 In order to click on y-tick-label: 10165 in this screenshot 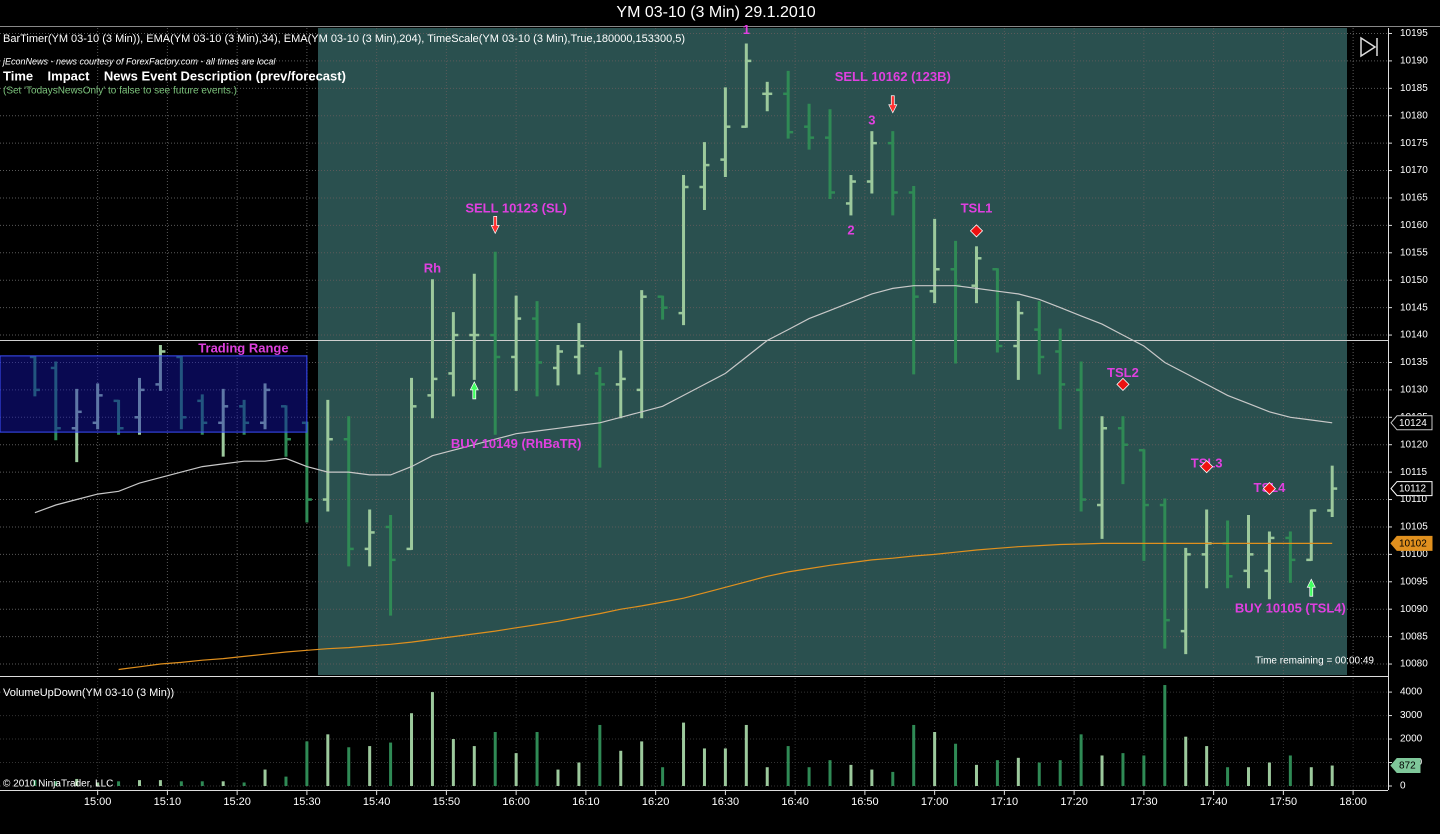, I will do `click(1414, 198)`.